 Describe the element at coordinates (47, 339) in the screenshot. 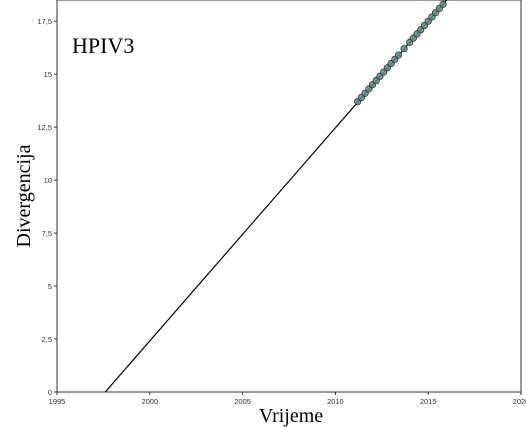

I see `y-tick-label: 2,5` at that location.